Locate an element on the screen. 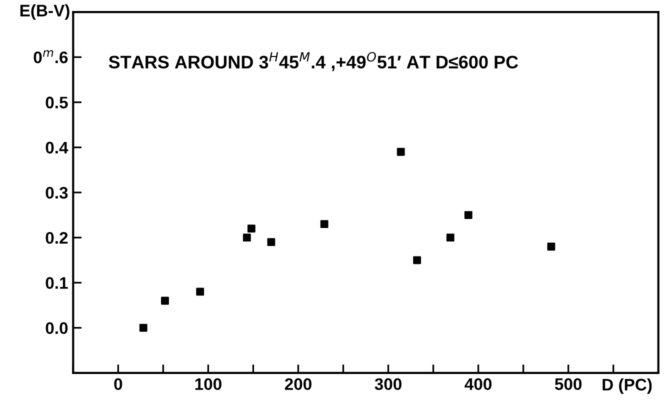 The image size is (665, 401). x-tick-label: 200 is located at coordinates (298, 384).